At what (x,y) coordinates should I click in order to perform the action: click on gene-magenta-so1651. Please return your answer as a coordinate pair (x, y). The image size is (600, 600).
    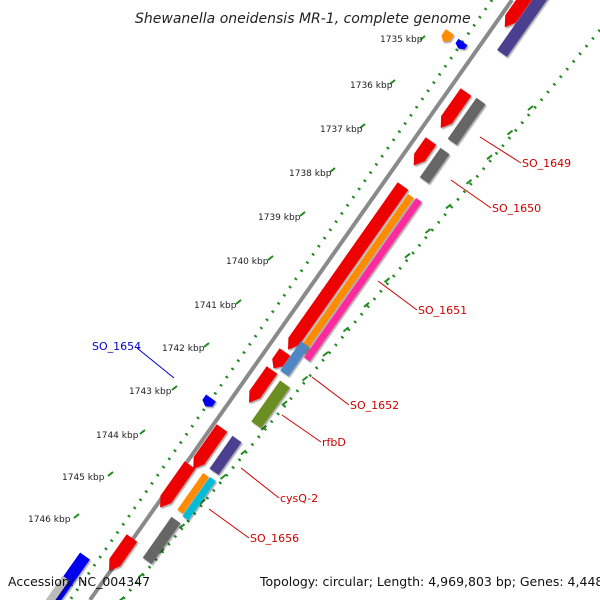
    Looking at the image, I should click on (363, 280).